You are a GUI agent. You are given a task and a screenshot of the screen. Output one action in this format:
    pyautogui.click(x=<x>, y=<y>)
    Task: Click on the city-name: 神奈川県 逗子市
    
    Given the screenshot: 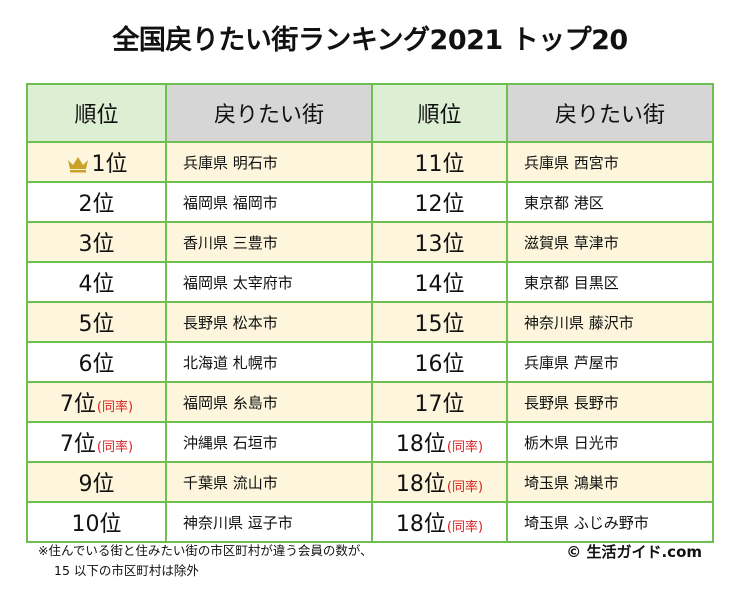 What is the action you would take?
    pyautogui.click(x=238, y=522)
    